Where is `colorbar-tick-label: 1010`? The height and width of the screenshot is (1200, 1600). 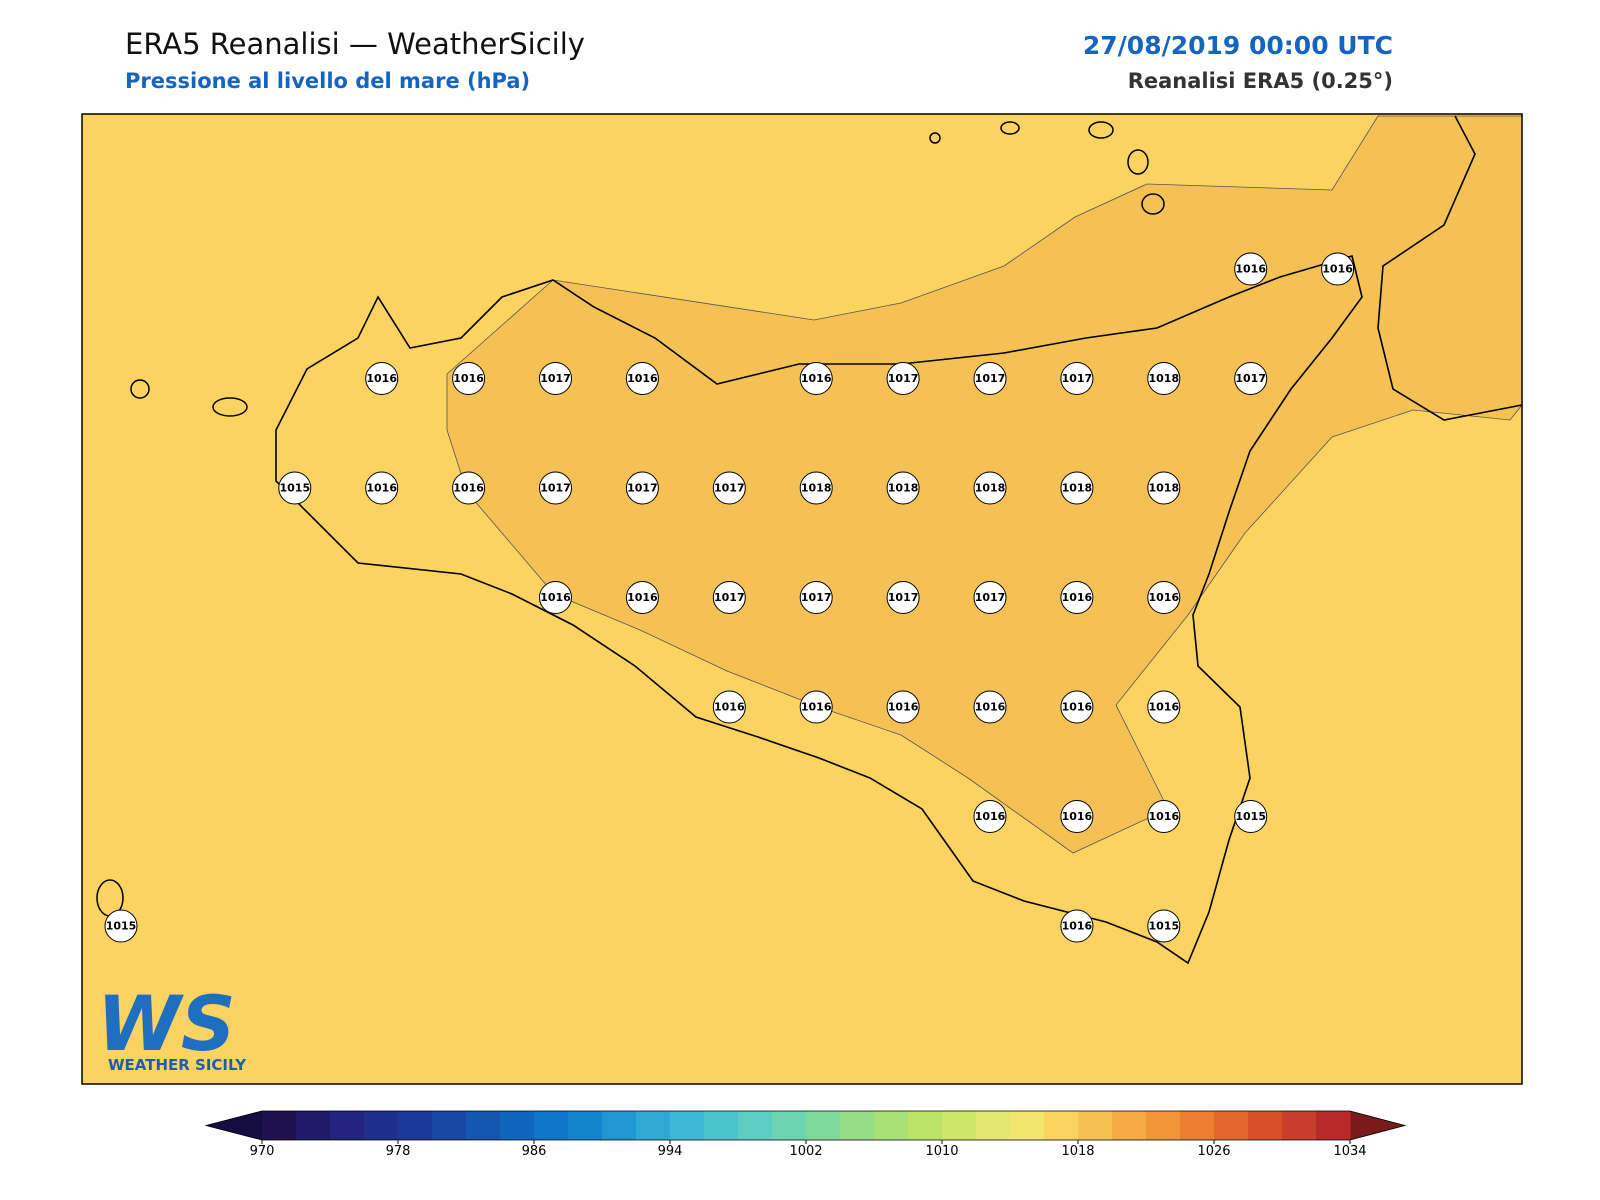 colorbar-tick-label: 1010 is located at coordinates (941, 1151).